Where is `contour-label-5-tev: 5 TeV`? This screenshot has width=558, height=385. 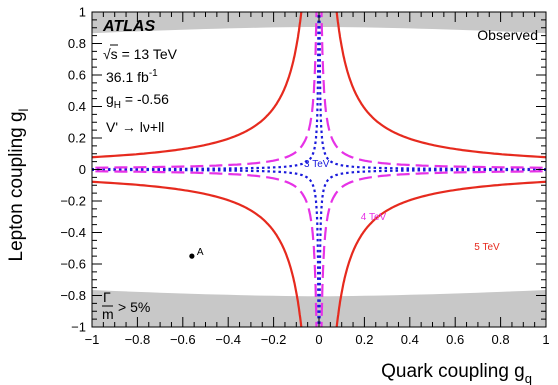
contour-label-5-tev: 5 TeV is located at coordinates (487, 247).